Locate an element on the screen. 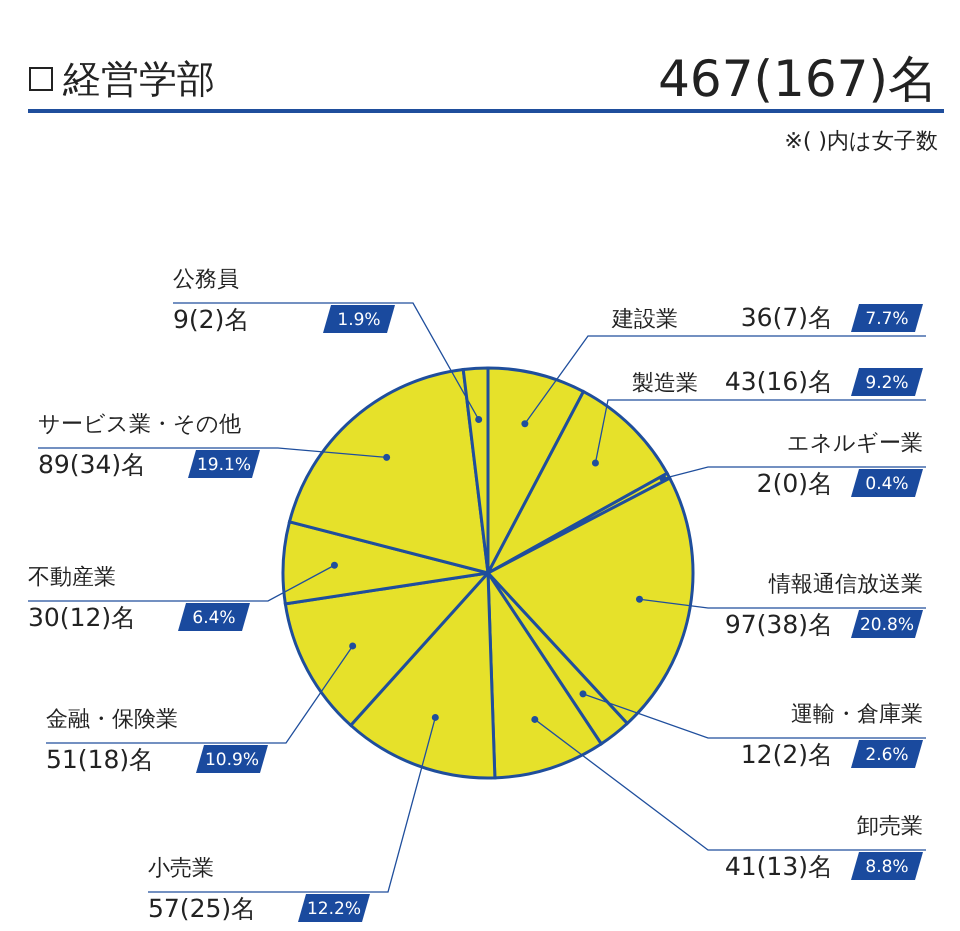 This screenshot has height=931, width=960. text: 0.4% is located at coordinates (887, 484).